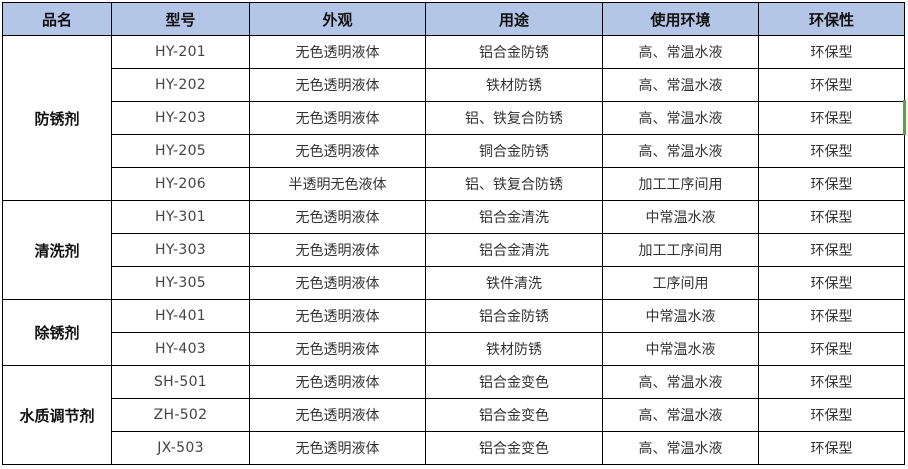 The height and width of the screenshot is (469, 908). I want to click on model-cell: HY-301, so click(180, 217).